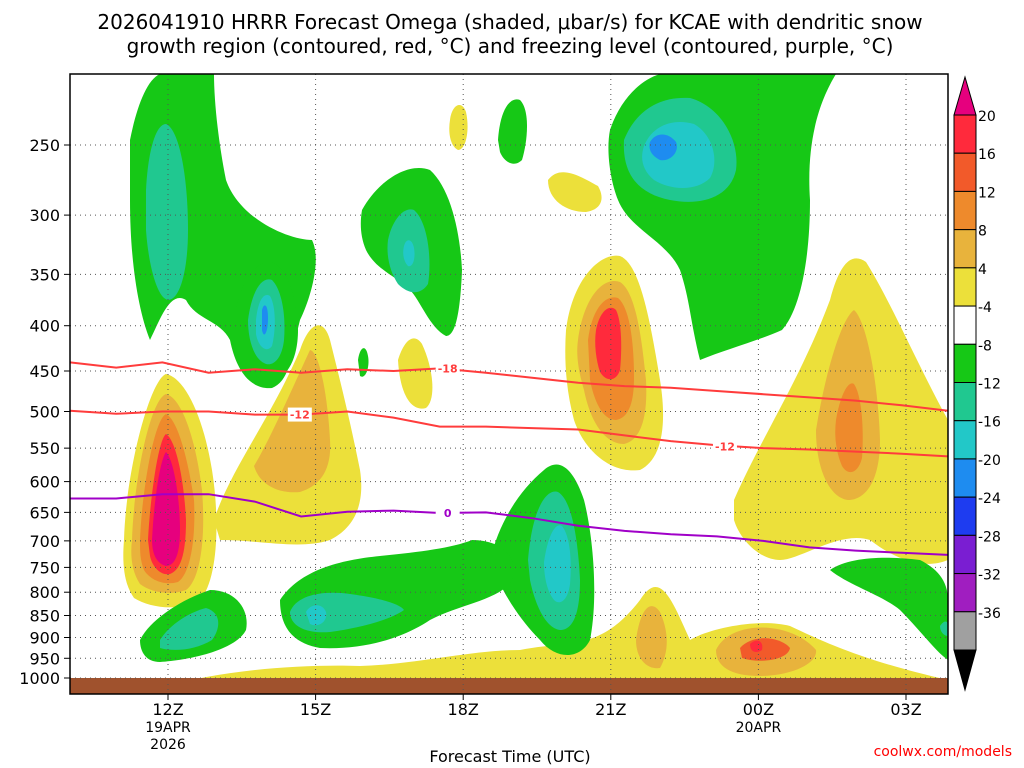 Image resolution: width=1024 pixels, height=768 pixels. Describe the element at coordinates (167, 212) in the screenshot. I see `shade-teal-12z-upper` at that location.